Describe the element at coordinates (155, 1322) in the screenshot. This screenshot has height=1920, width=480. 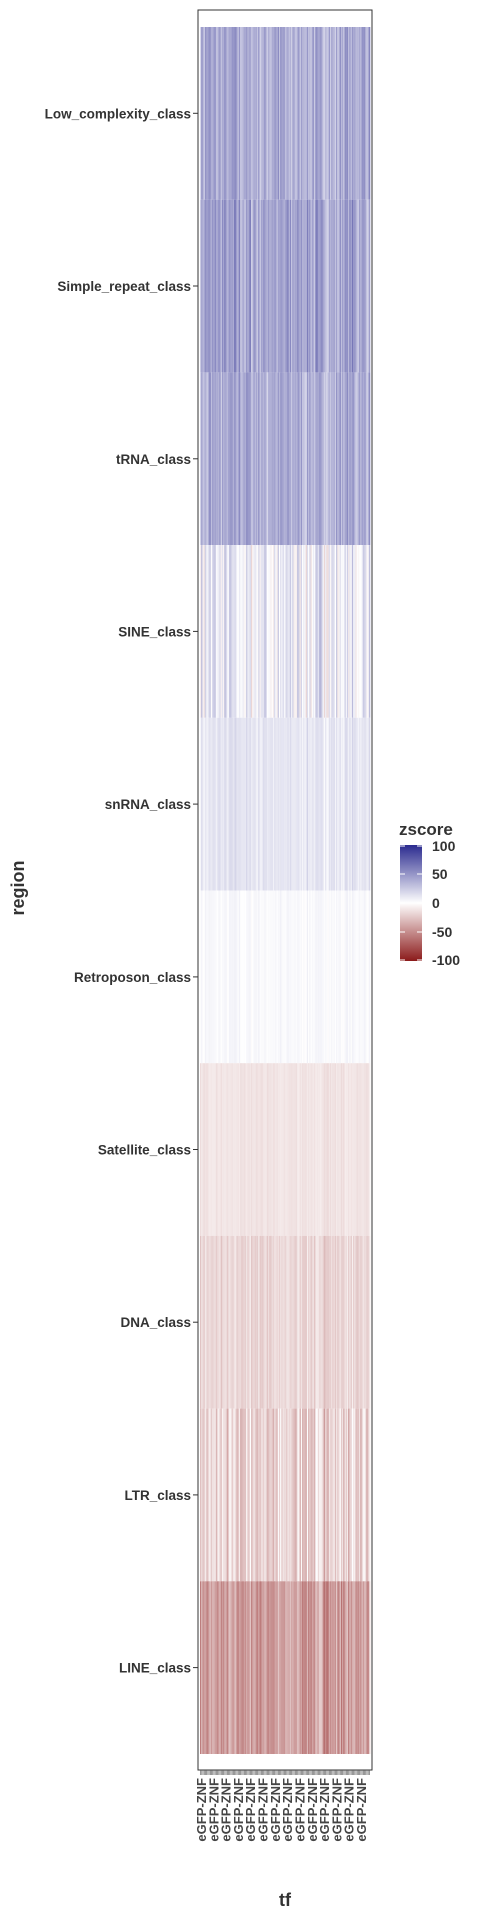
I see `y-tick-label: DNA_class` at that location.